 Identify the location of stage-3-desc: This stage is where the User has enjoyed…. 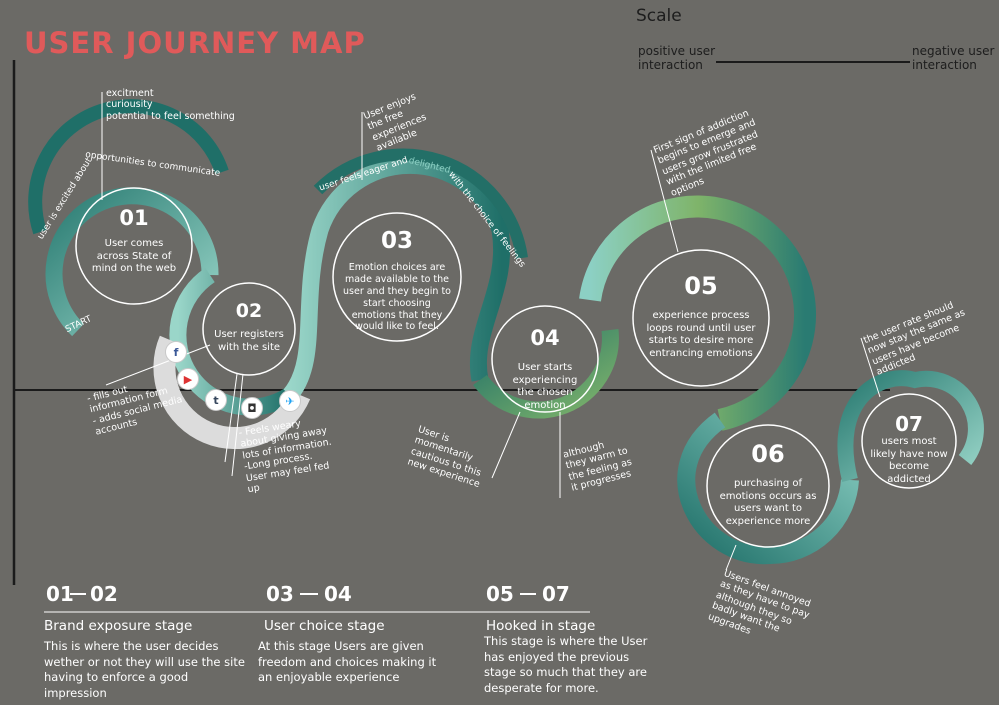
(566, 664).